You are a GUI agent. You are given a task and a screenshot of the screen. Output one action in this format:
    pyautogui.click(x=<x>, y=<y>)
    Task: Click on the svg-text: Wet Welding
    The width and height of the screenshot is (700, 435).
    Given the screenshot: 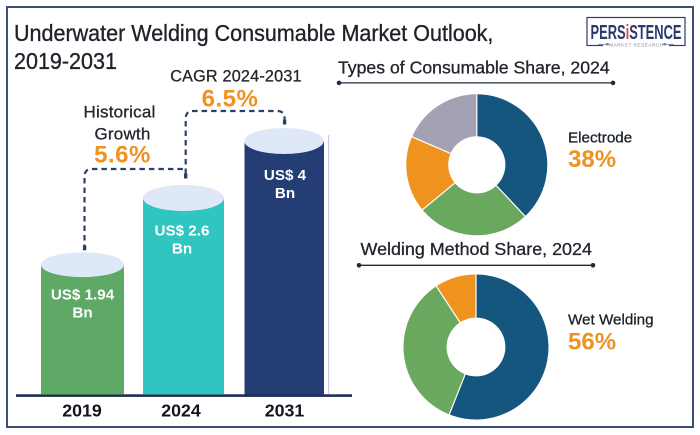 What is the action you would take?
    pyautogui.click(x=611, y=319)
    